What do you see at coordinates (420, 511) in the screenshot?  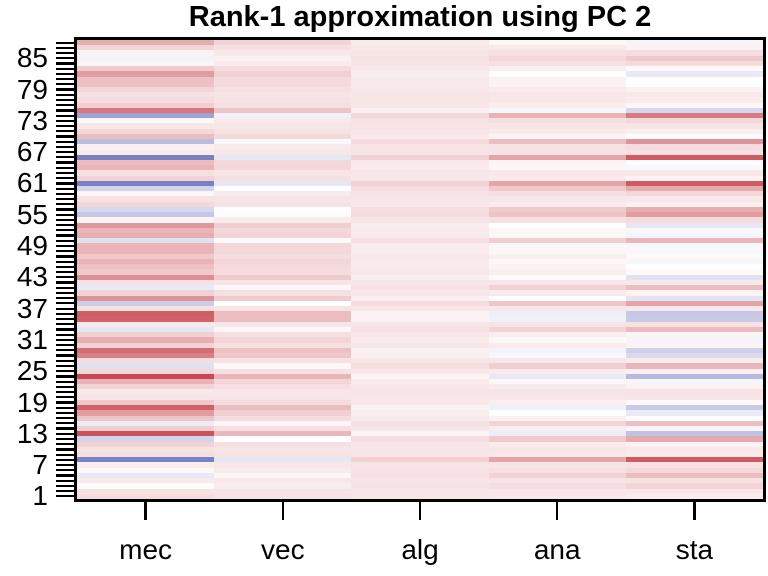 I see `x-axis-tick` at bounding box center [420, 511].